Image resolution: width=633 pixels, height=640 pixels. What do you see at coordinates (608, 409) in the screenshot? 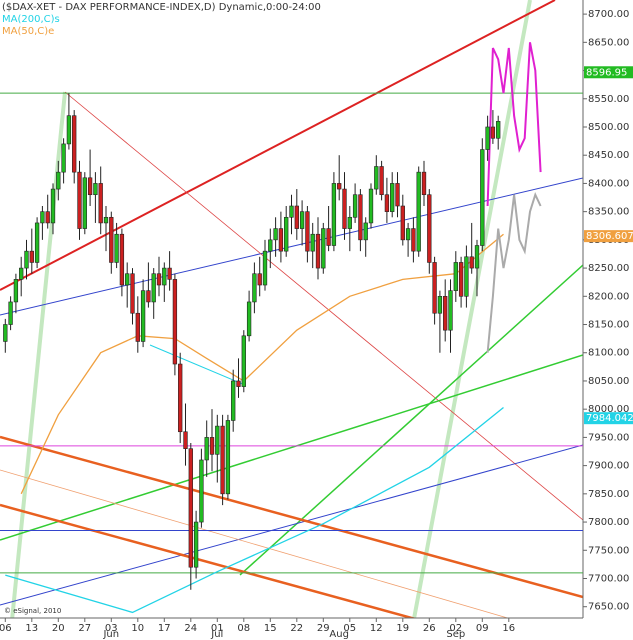
I see `y-tick-label: 8000.00` at bounding box center [608, 409].